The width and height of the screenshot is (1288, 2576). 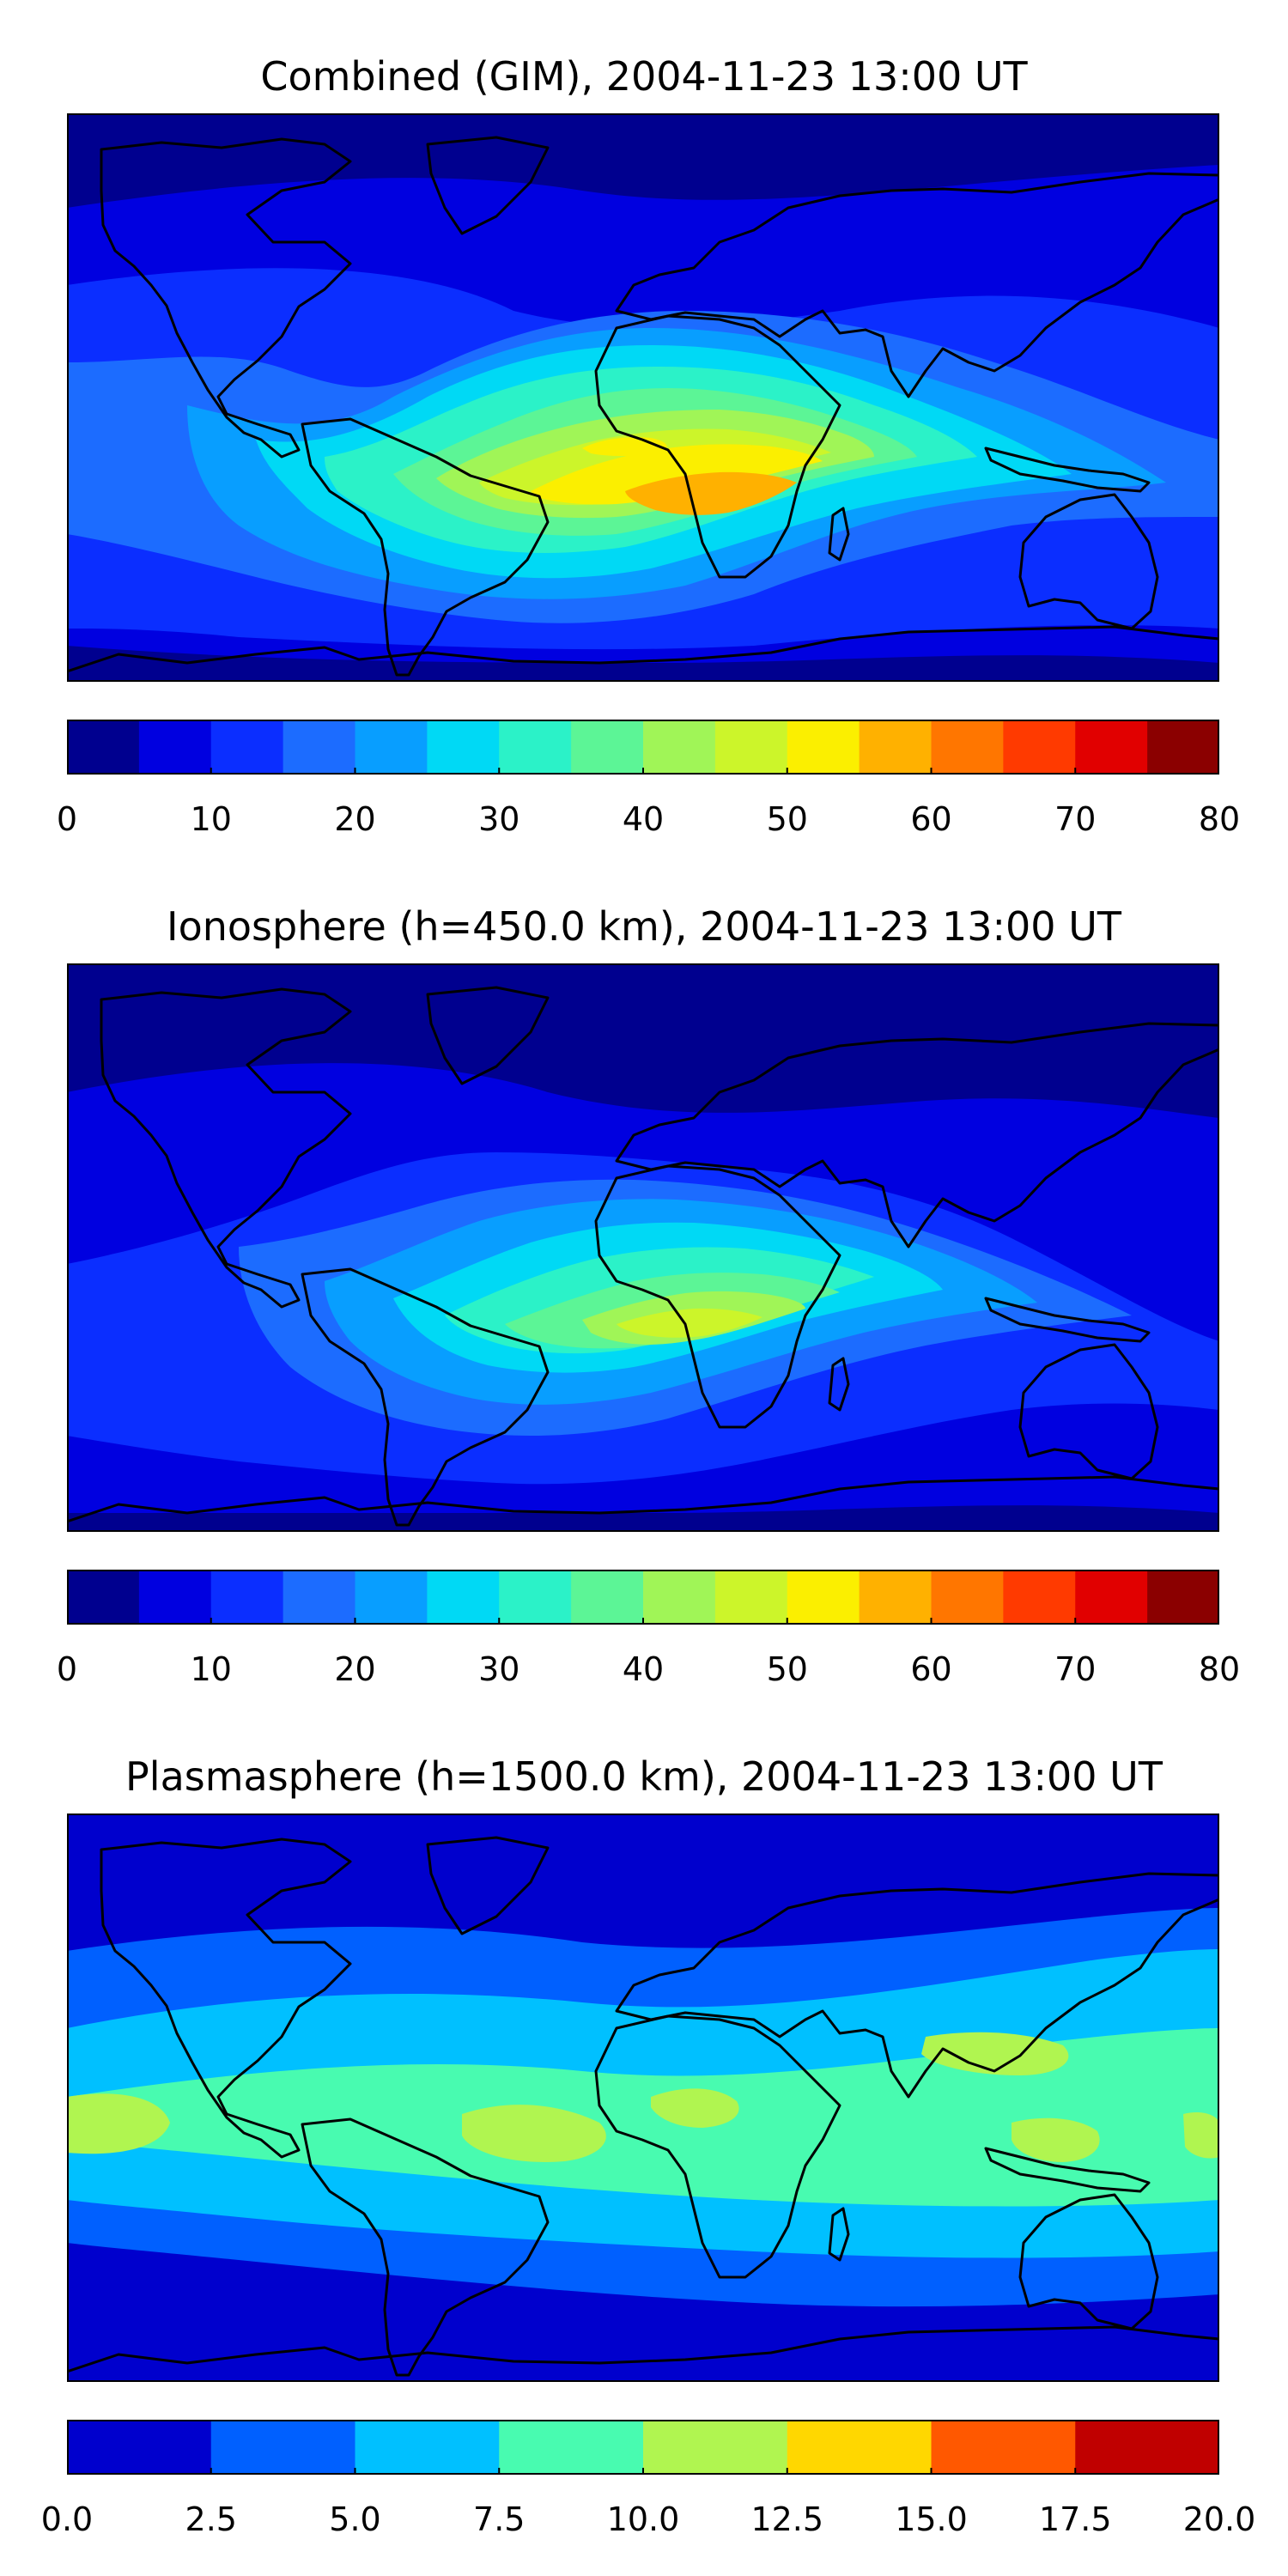 I want to click on colorbar-tick-label: 15.0, so click(x=932, y=2519).